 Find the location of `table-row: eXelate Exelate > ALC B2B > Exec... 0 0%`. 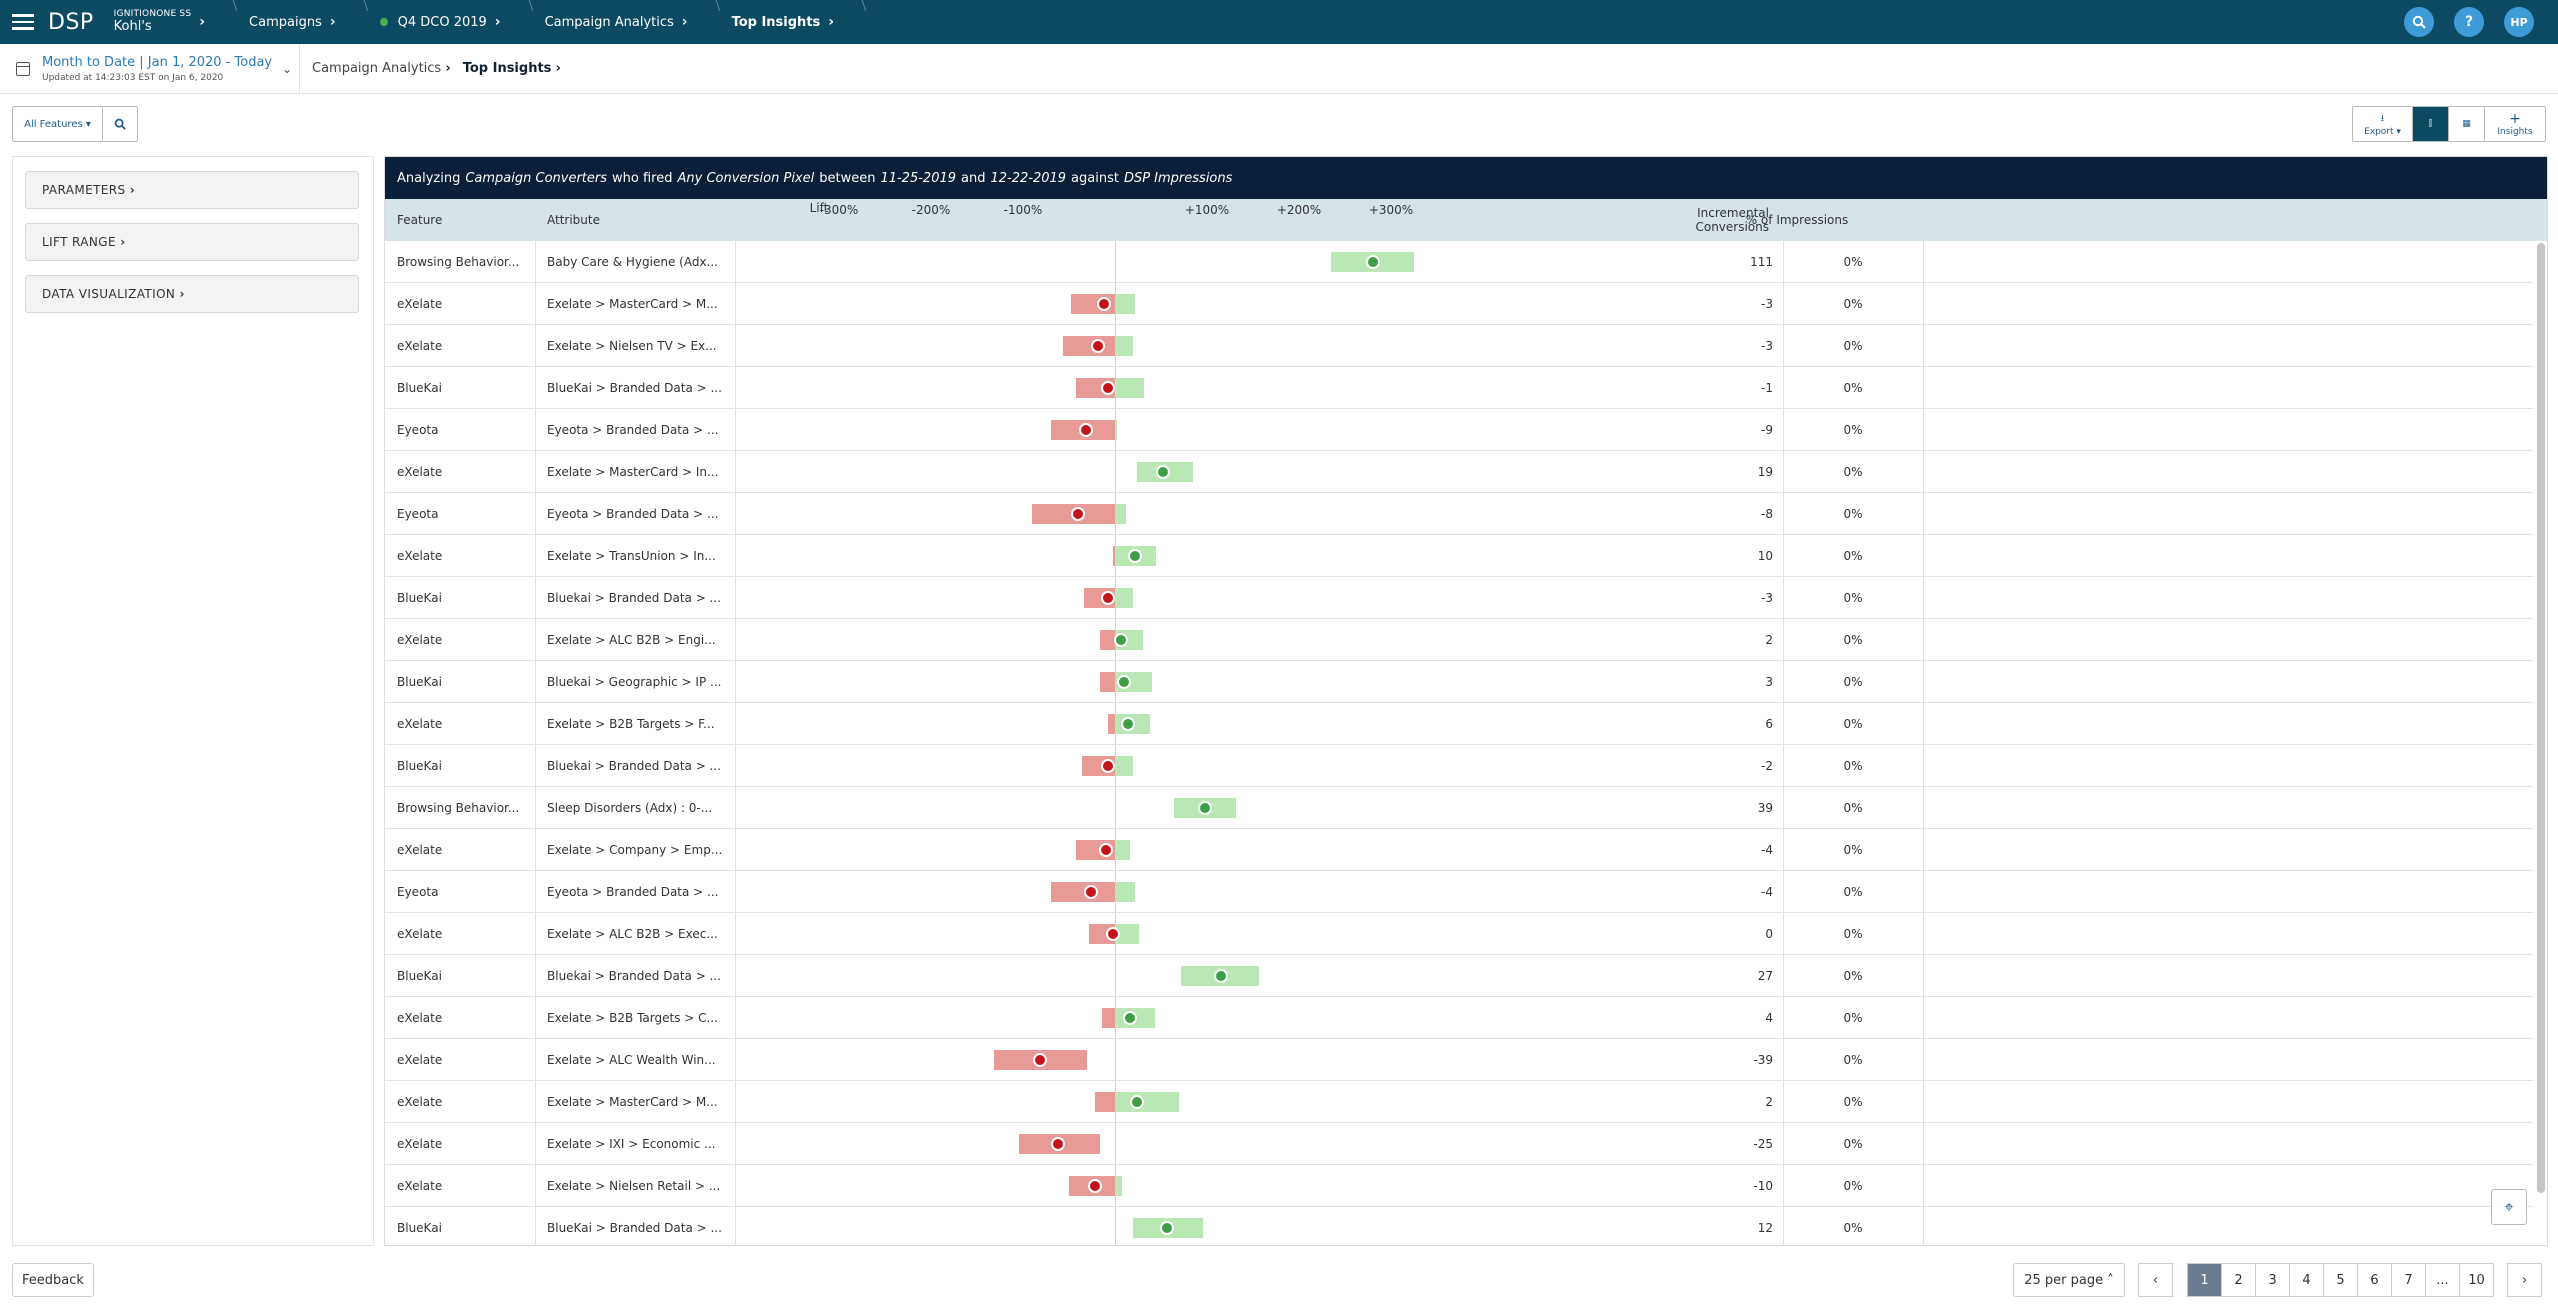

table-row: eXelate Exelate > ALC B2B > Exec... 0 0% is located at coordinates (1459, 934).